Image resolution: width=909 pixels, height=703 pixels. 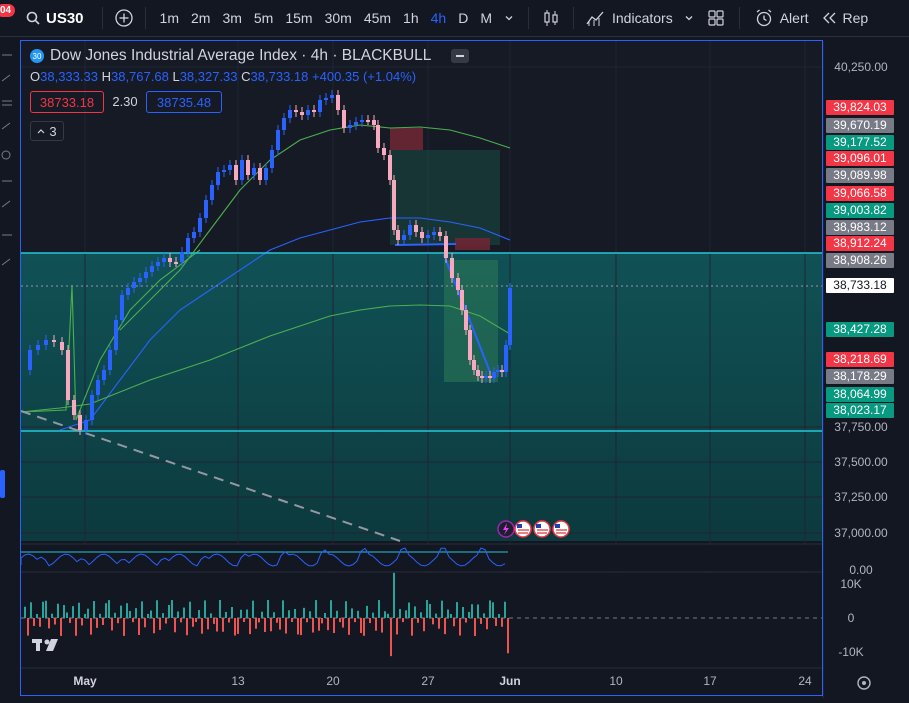 What do you see at coordinates (338, 18) in the screenshot?
I see `timeframe-30m: 30m` at bounding box center [338, 18].